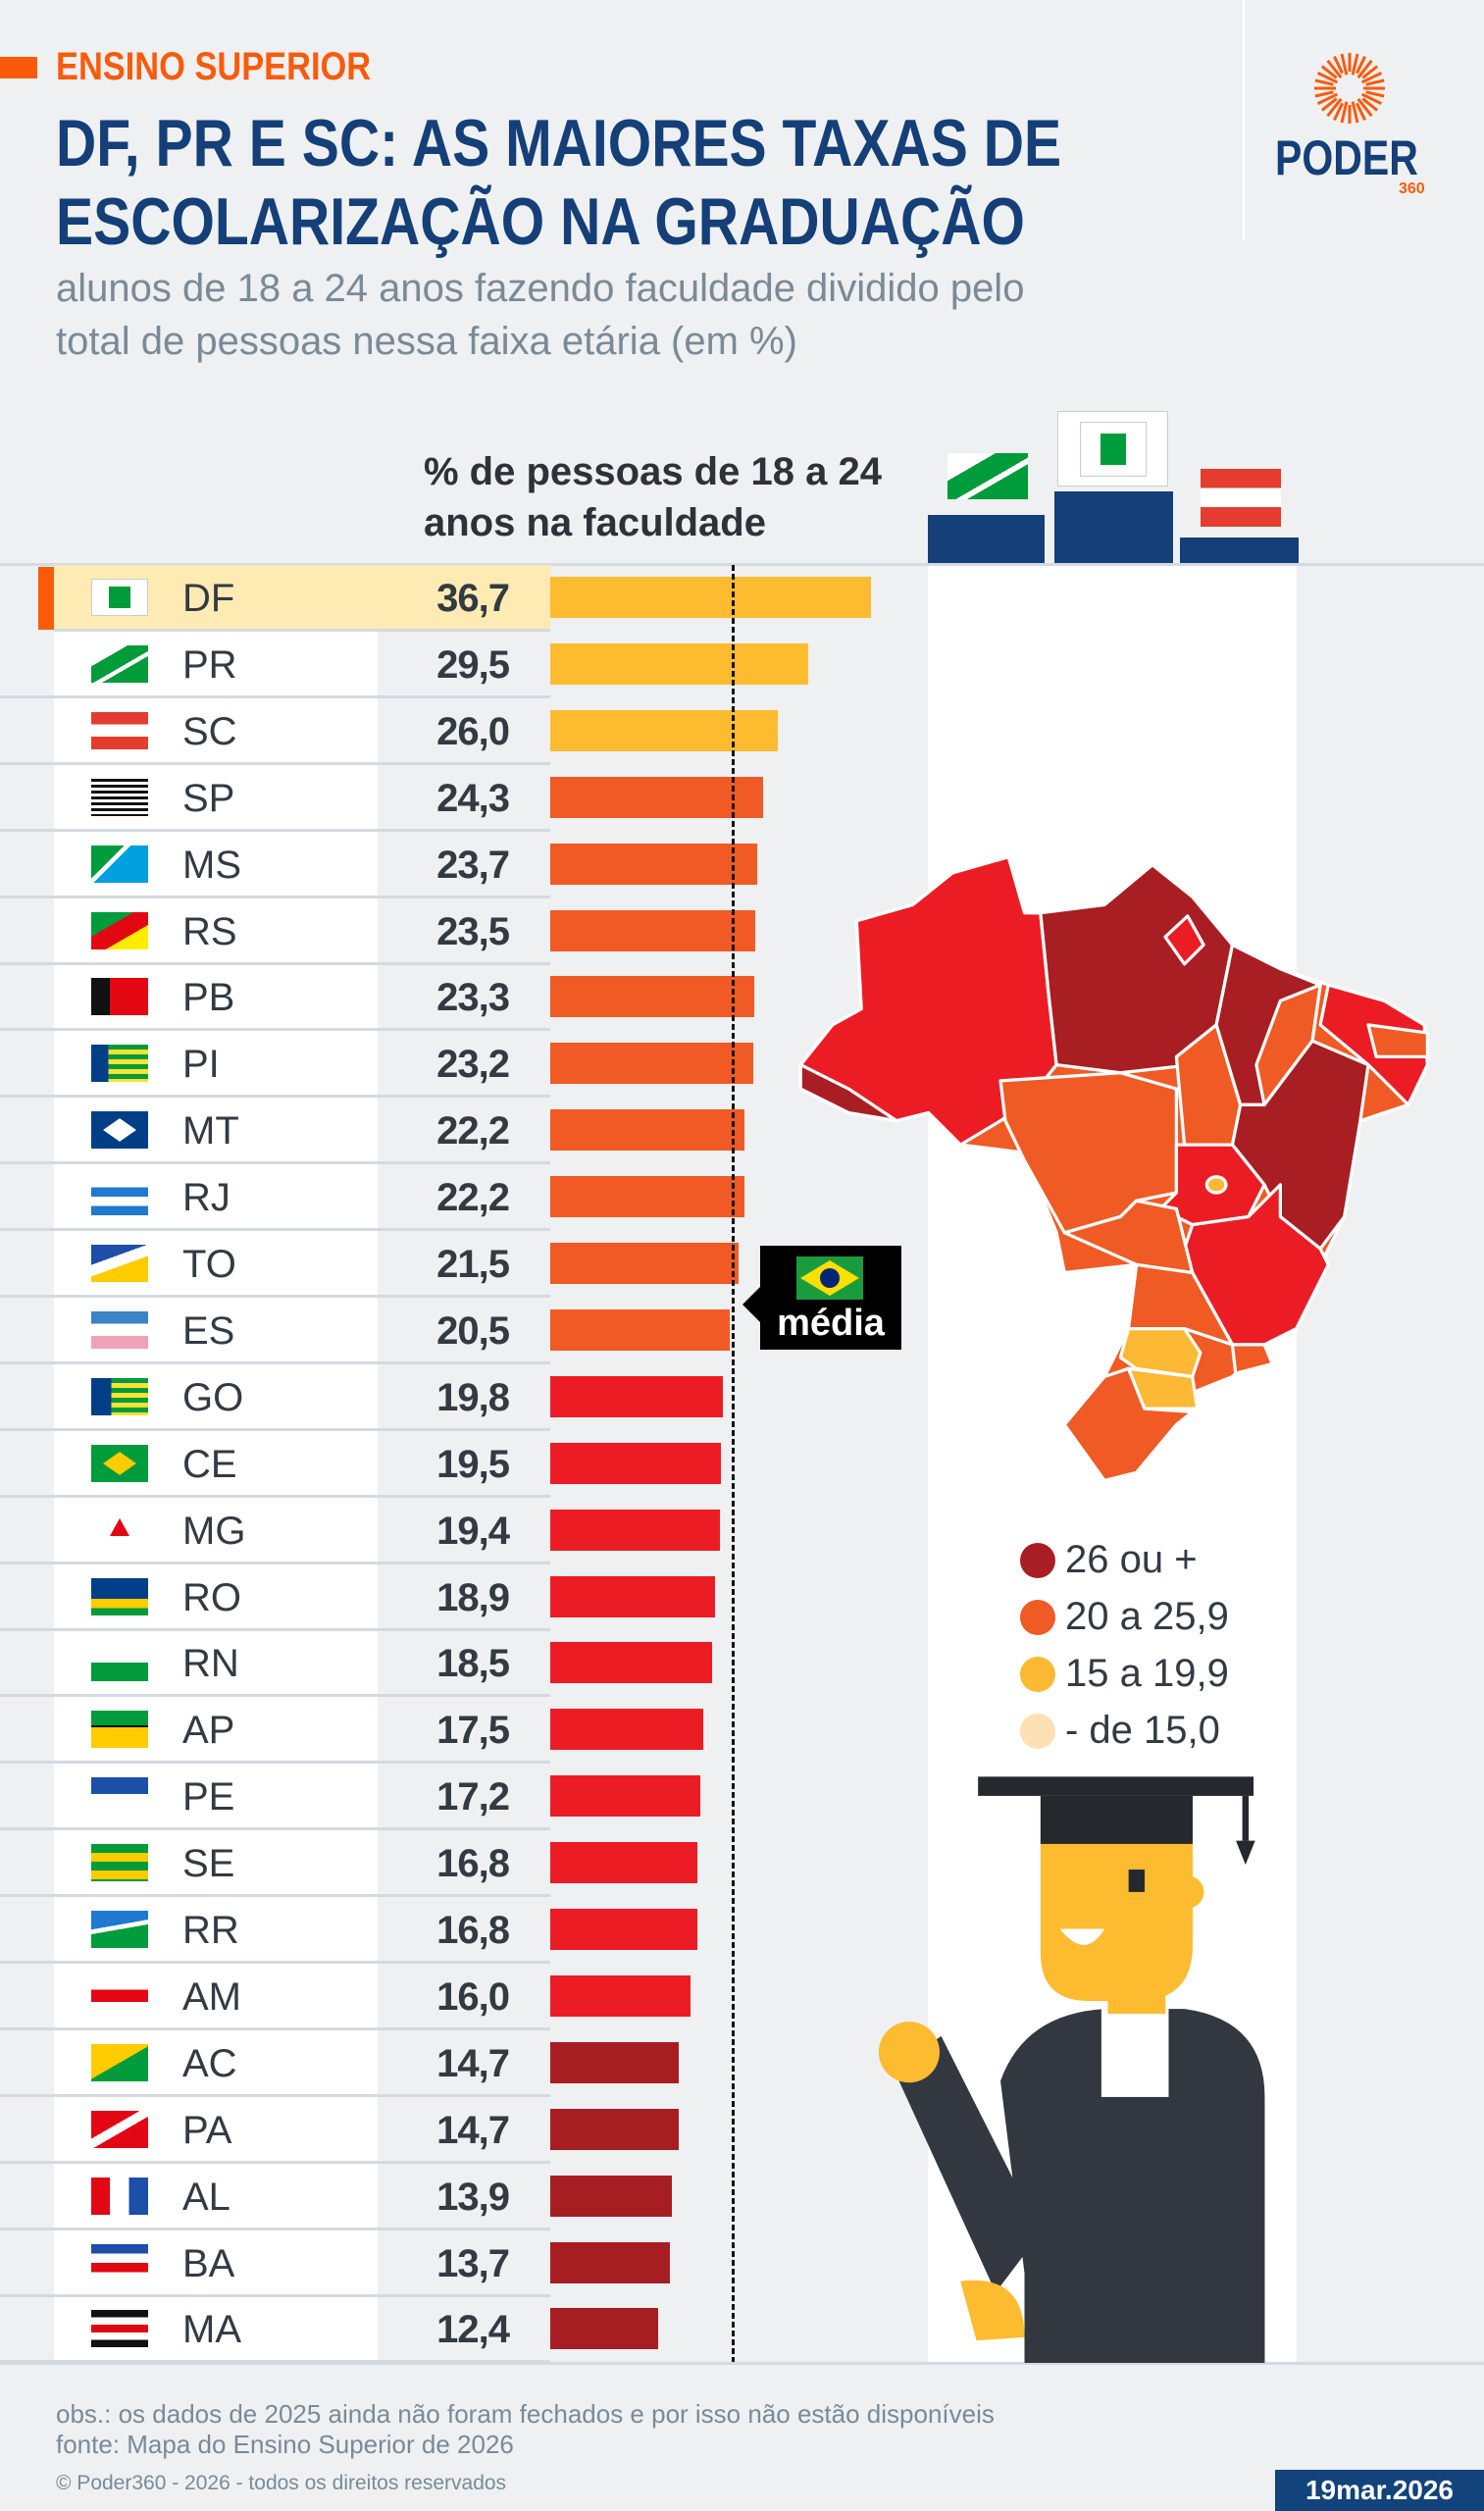 This screenshot has width=1484, height=2511. Describe the element at coordinates (120, 1263) in the screenshot. I see `flag-to-icon` at that location.